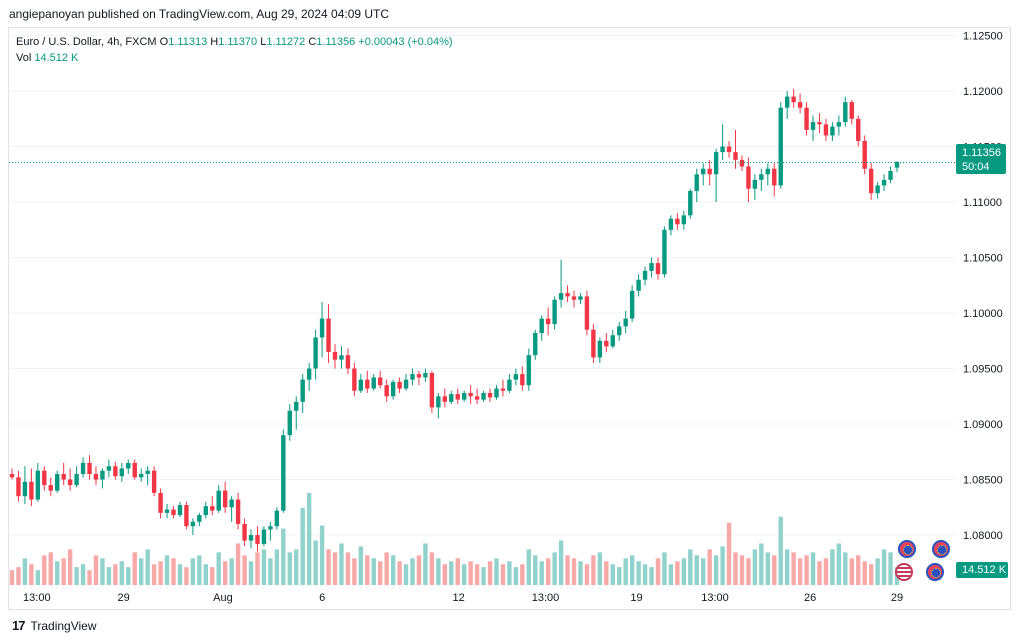 This screenshot has height=643, width=1024. Describe the element at coordinates (904, 572) in the screenshot. I see `us-flag-icon` at that location.